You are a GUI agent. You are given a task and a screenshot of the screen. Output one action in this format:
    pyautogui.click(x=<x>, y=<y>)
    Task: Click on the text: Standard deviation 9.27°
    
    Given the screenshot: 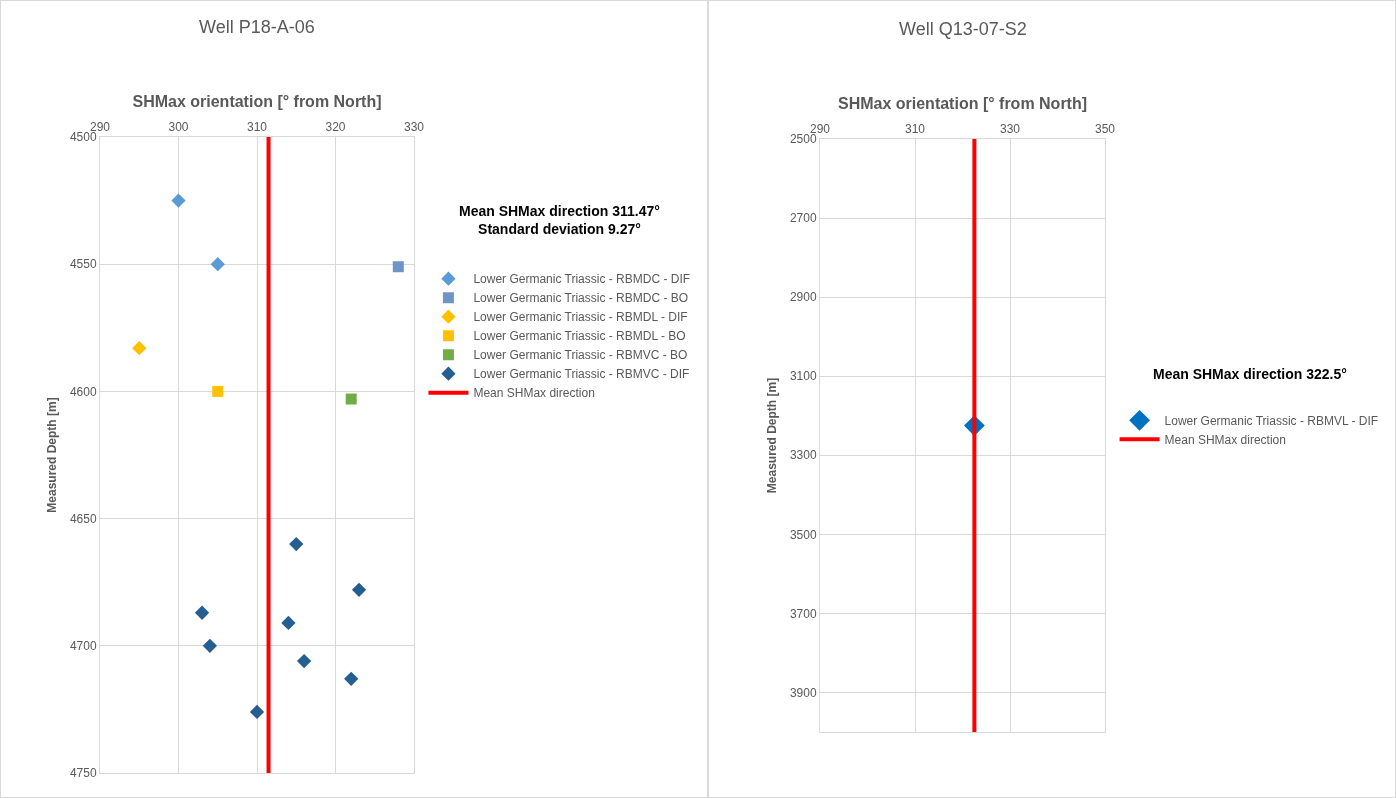 What is the action you would take?
    pyautogui.click(x=559, y=229)
    